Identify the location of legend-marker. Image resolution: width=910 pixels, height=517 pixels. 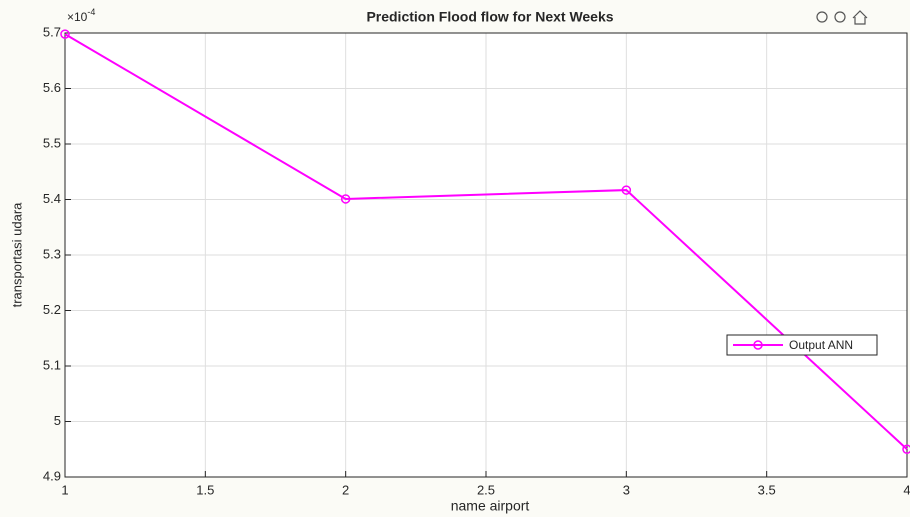
(758, 345).